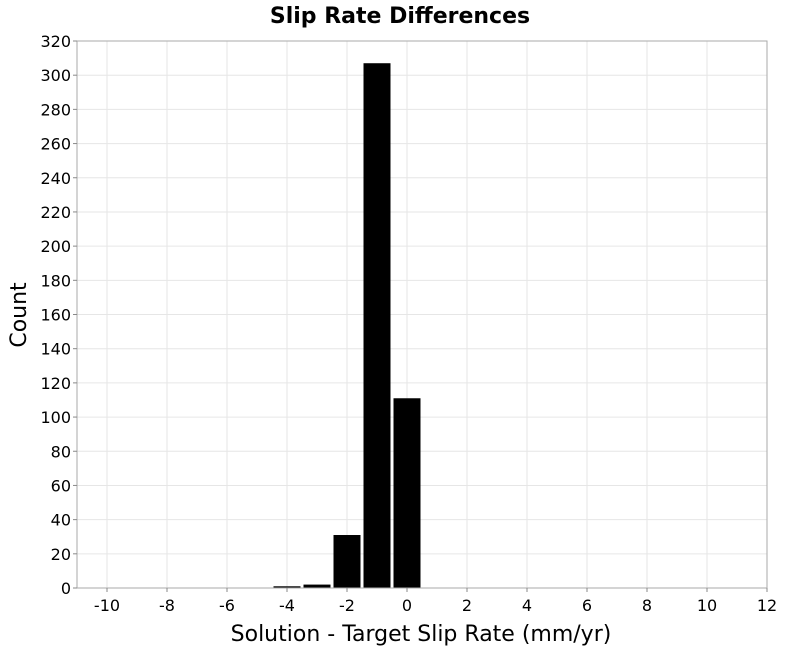 This screenshot has width=800, height=654. What do you see at coordinates (55, 417) in the screenshot?
I see `y-tick-label: 100` at bounding box center [55, 417].